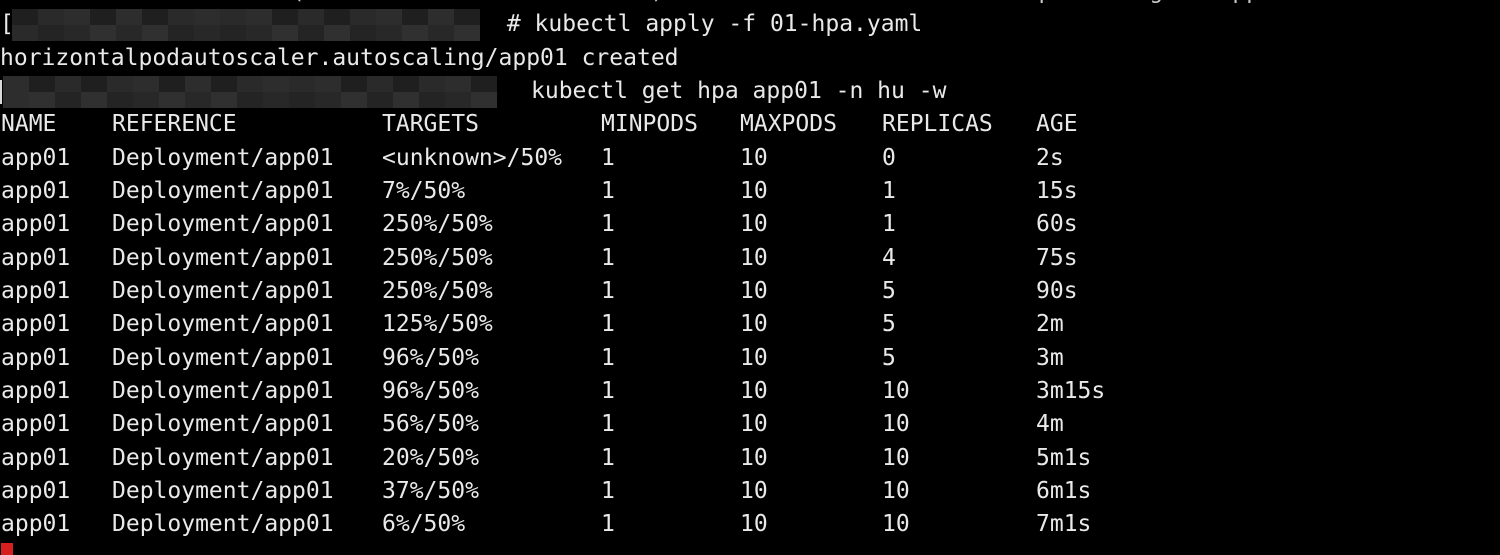  I want to click on command-kubectl-get-hpa-watch: kubectl get hpa app01 -n hu -w, so click(739, 90).